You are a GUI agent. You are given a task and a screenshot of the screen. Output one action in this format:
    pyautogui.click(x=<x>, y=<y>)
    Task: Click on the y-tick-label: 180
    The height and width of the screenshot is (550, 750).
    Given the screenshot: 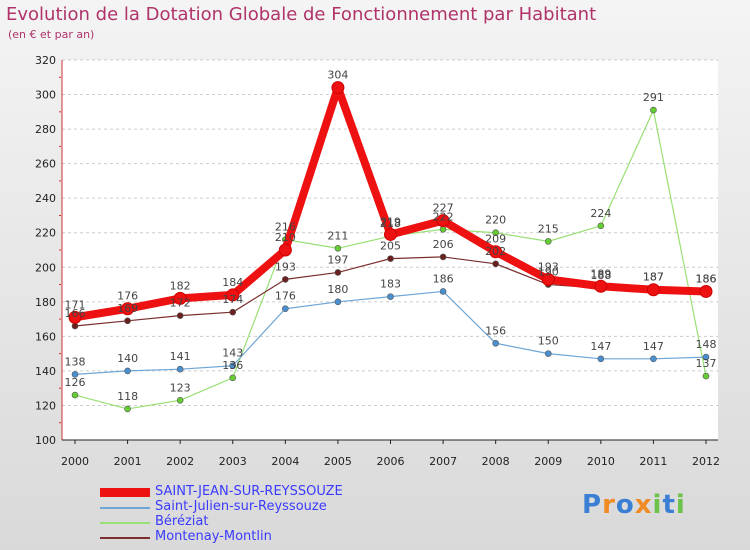 What is the action you would take?
    pyautogui.click(x=45, y=302)
    